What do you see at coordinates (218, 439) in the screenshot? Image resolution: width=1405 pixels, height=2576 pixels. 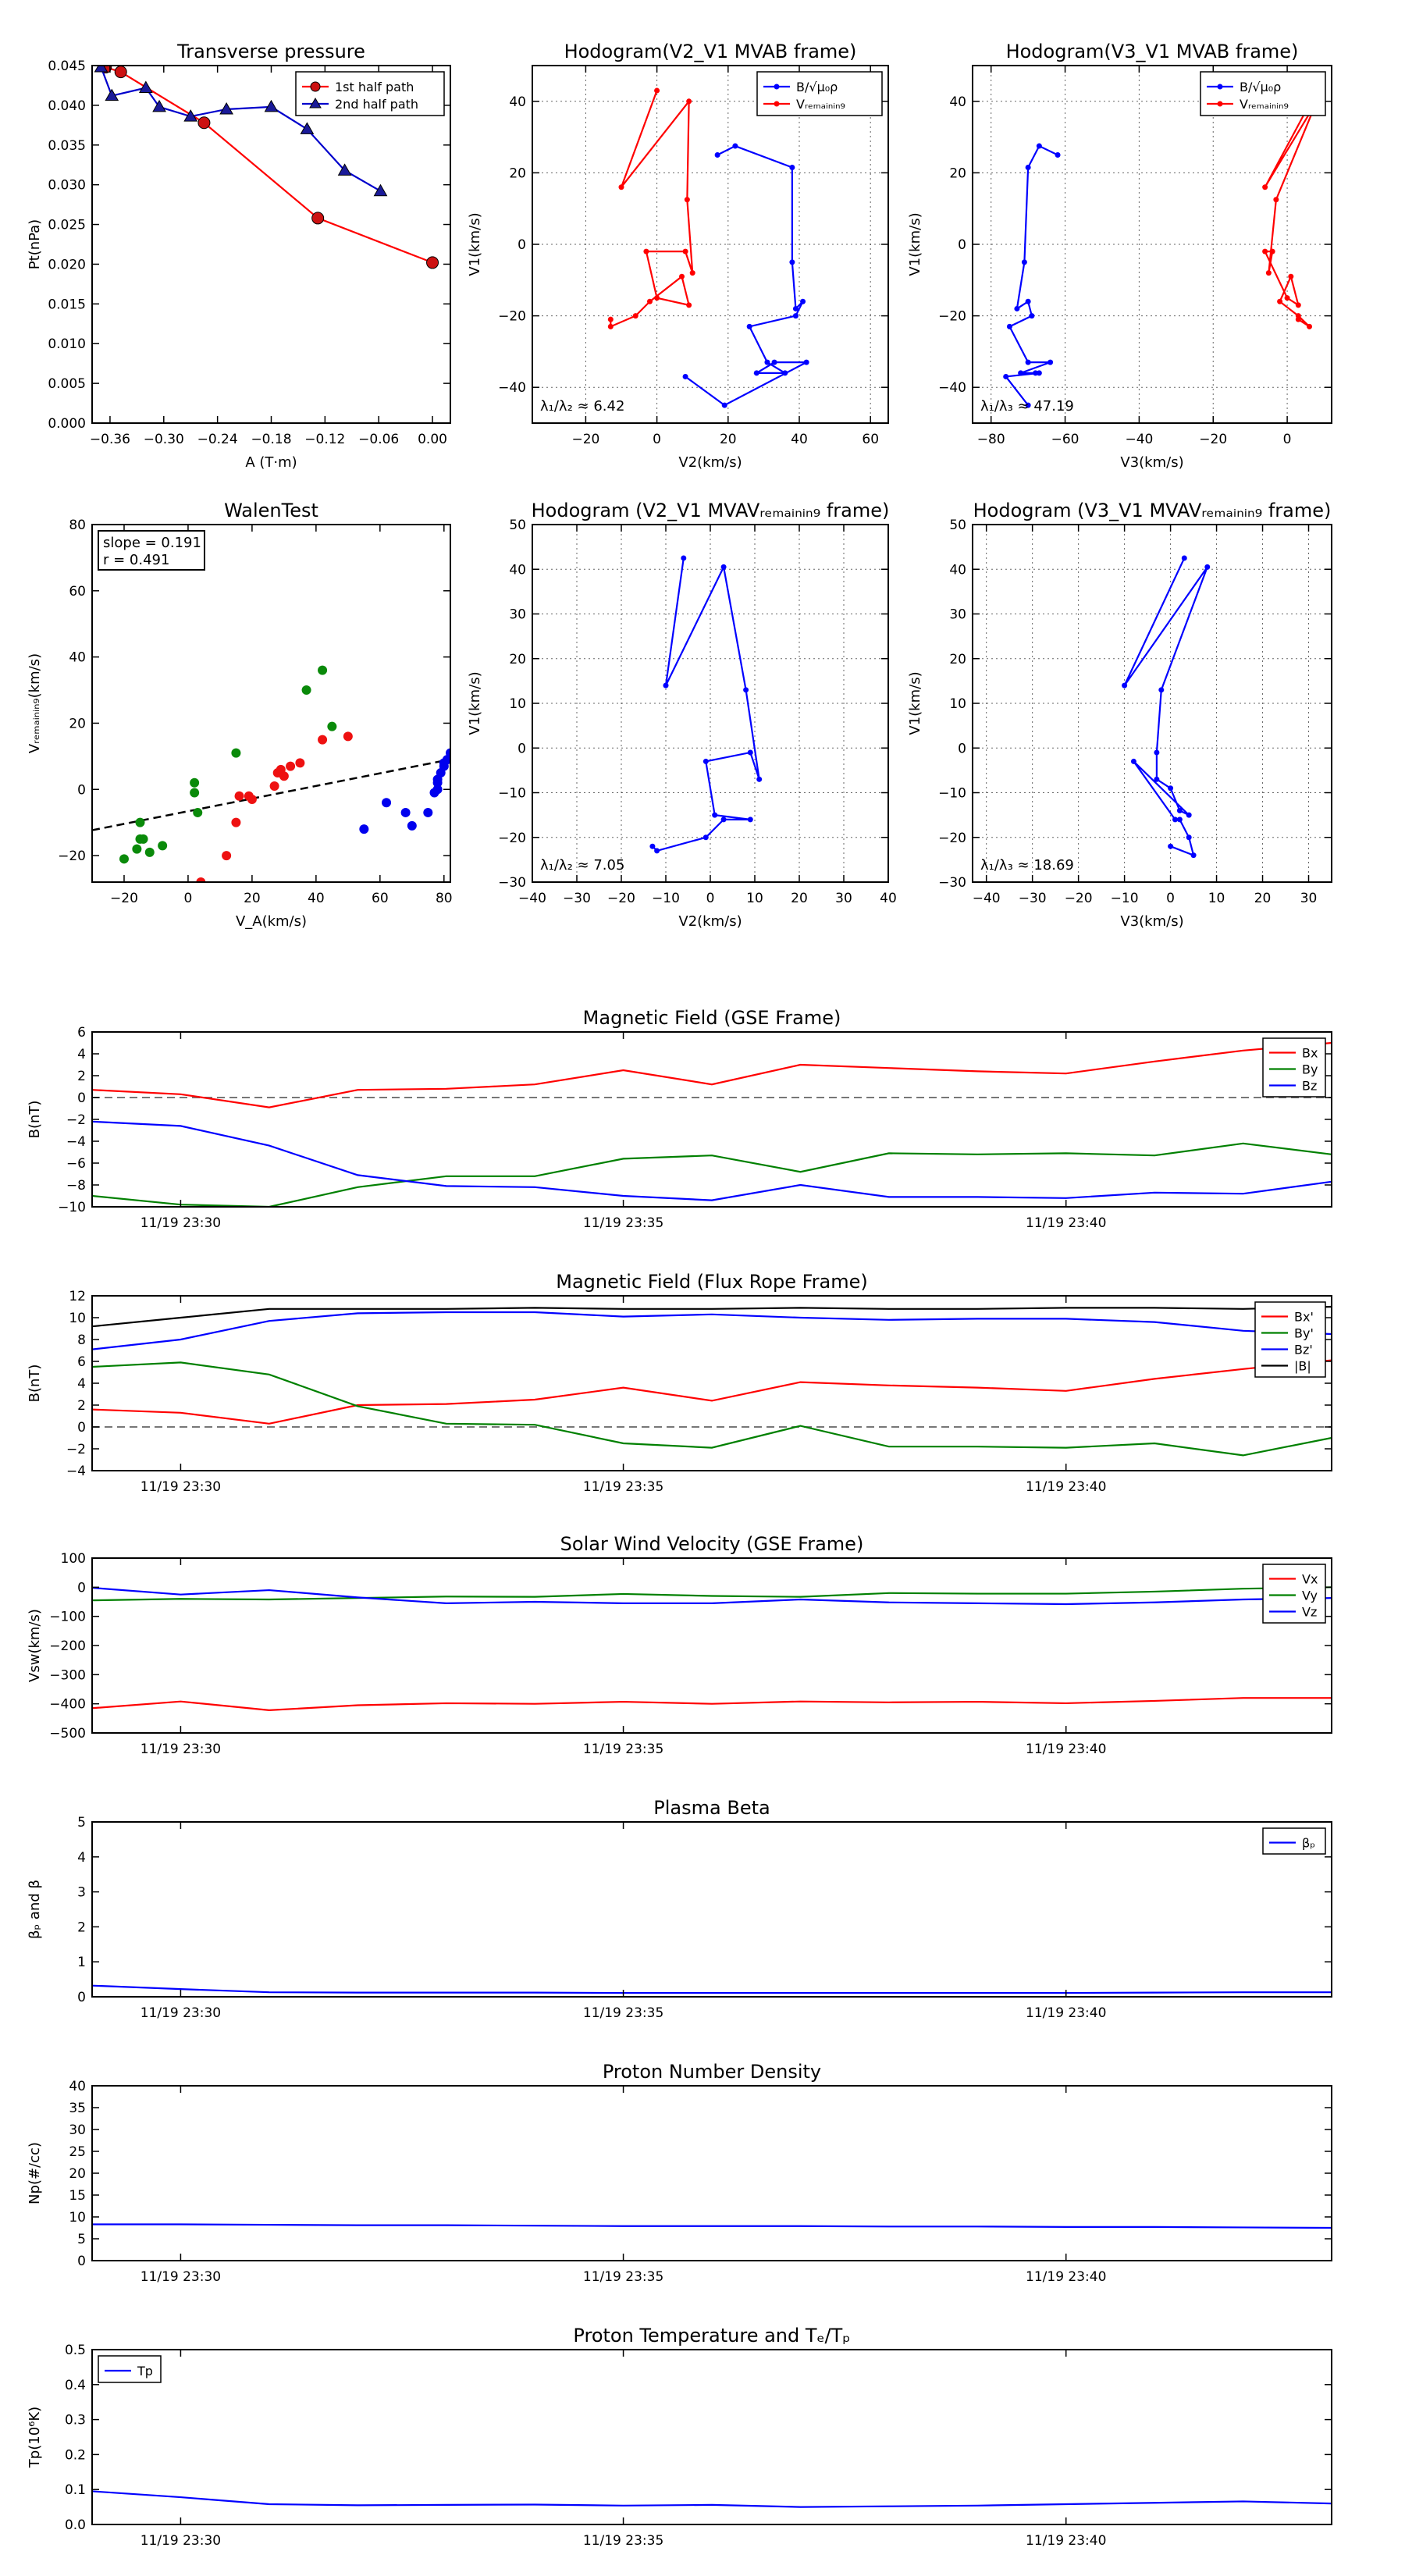 I see `x-tick-label: −0.24` at bounding box center [218, 439].